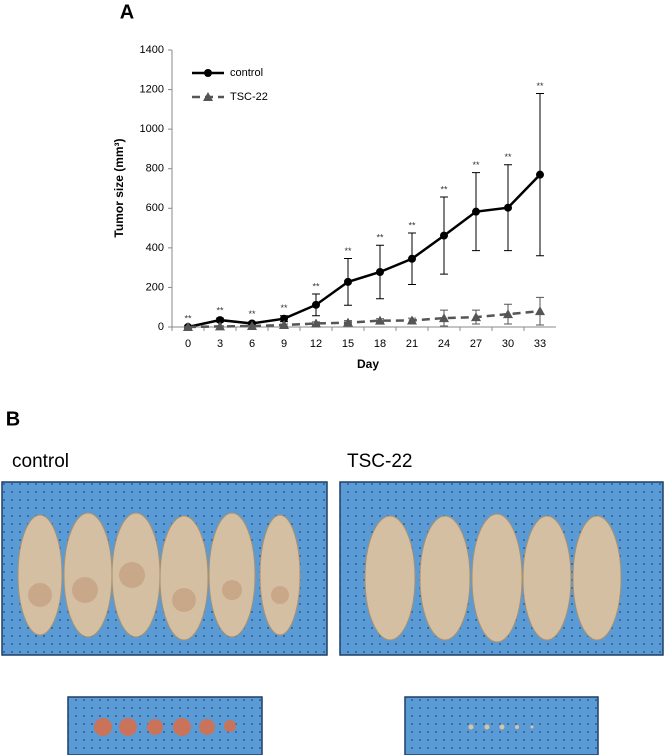 This screenshot has height=755, width=665. I want to click on x-tick-label: 21, so click(412, 344).